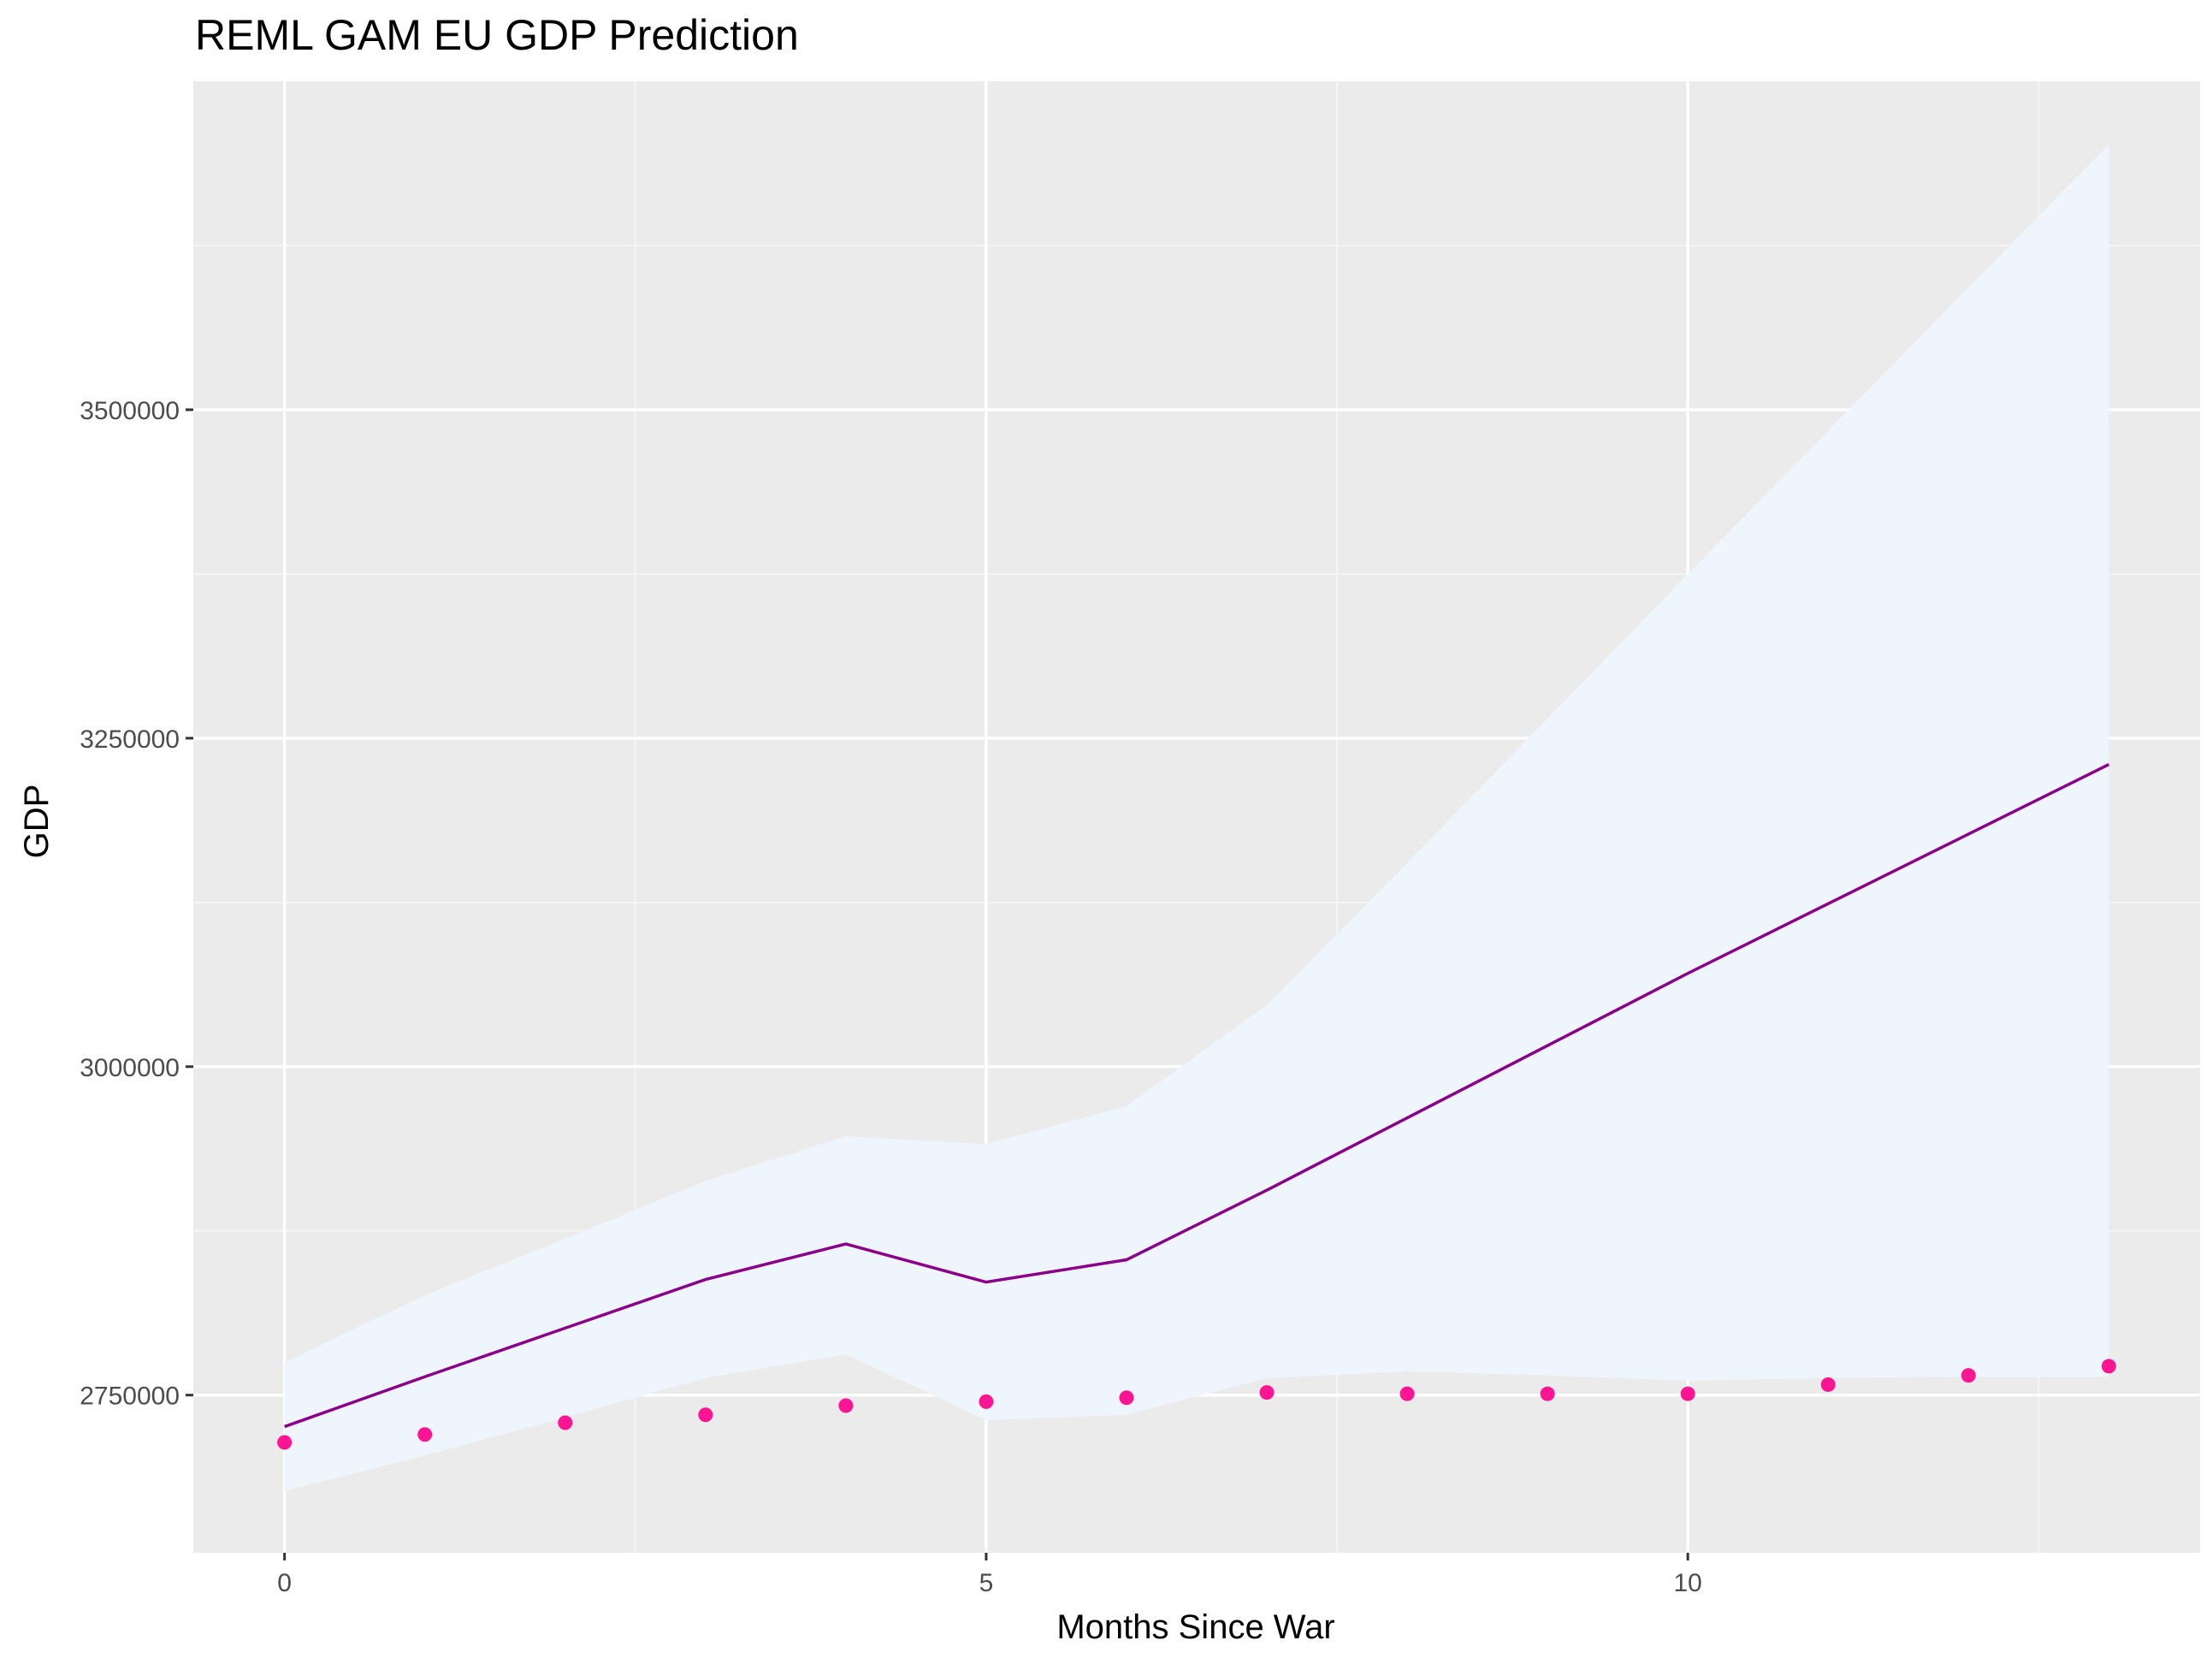  What do you see at coordinates (130, 411) in the screenshot?
I see `y-tick-label: 3500000` at bounding box center [130, 411].